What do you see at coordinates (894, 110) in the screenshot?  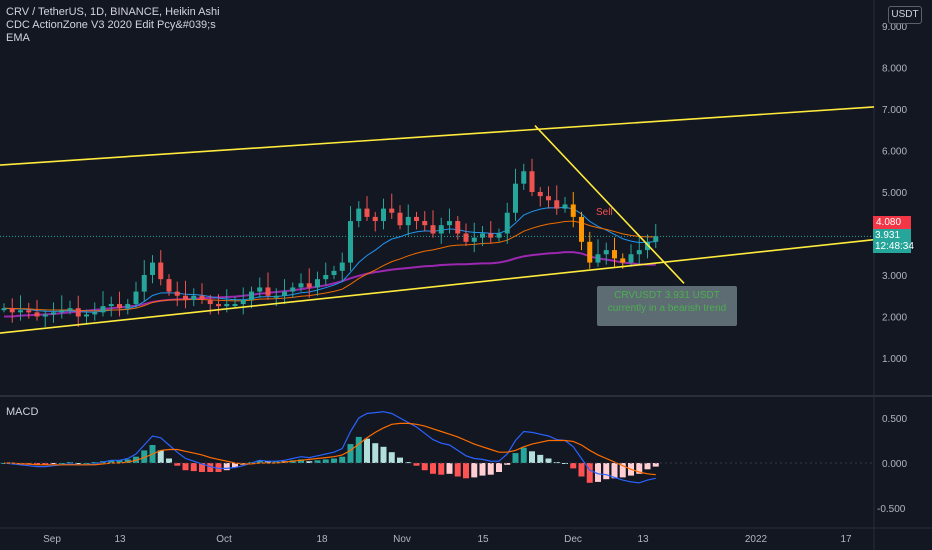 I see `y-tick-label: 7.000` at bounding box center [894, 110].